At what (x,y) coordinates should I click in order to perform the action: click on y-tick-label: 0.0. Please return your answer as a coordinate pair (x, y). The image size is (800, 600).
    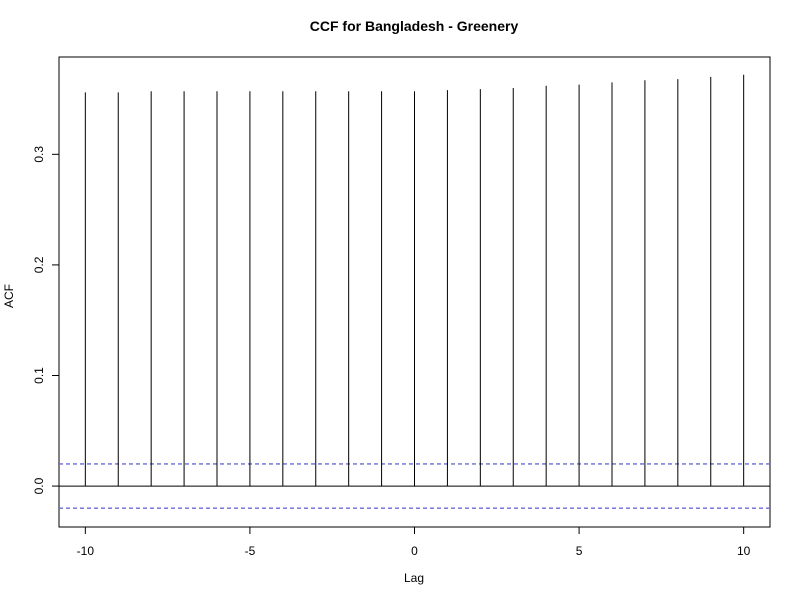
    Looking at the image, I should click on (39, 485).